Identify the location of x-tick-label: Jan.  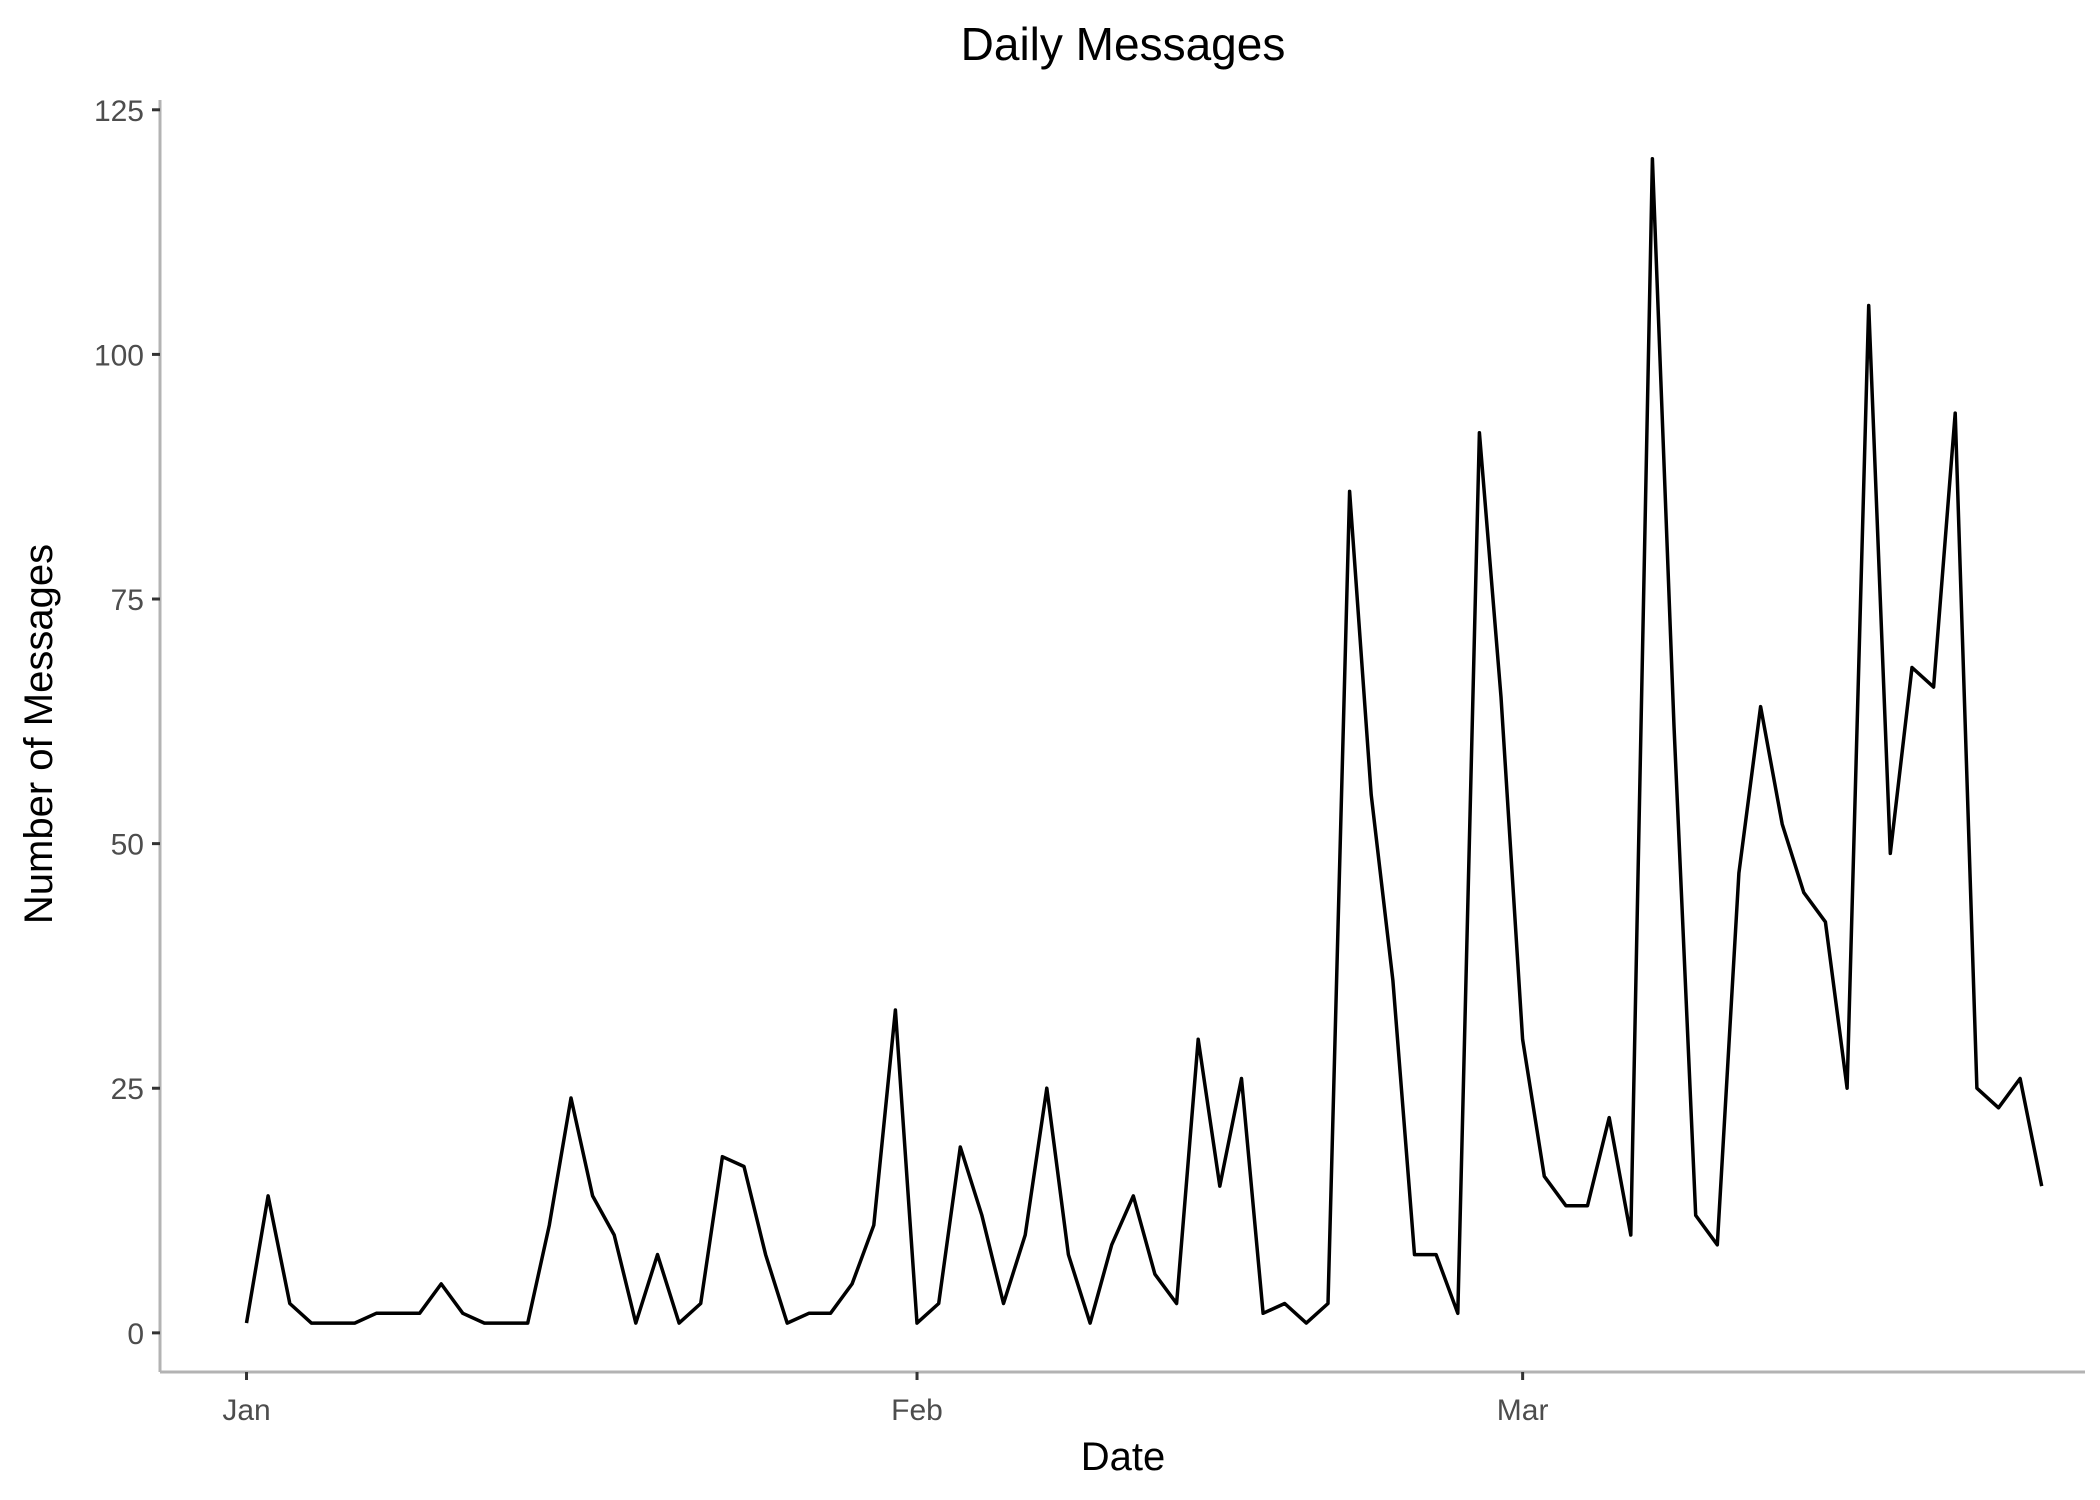
(246, 1410).